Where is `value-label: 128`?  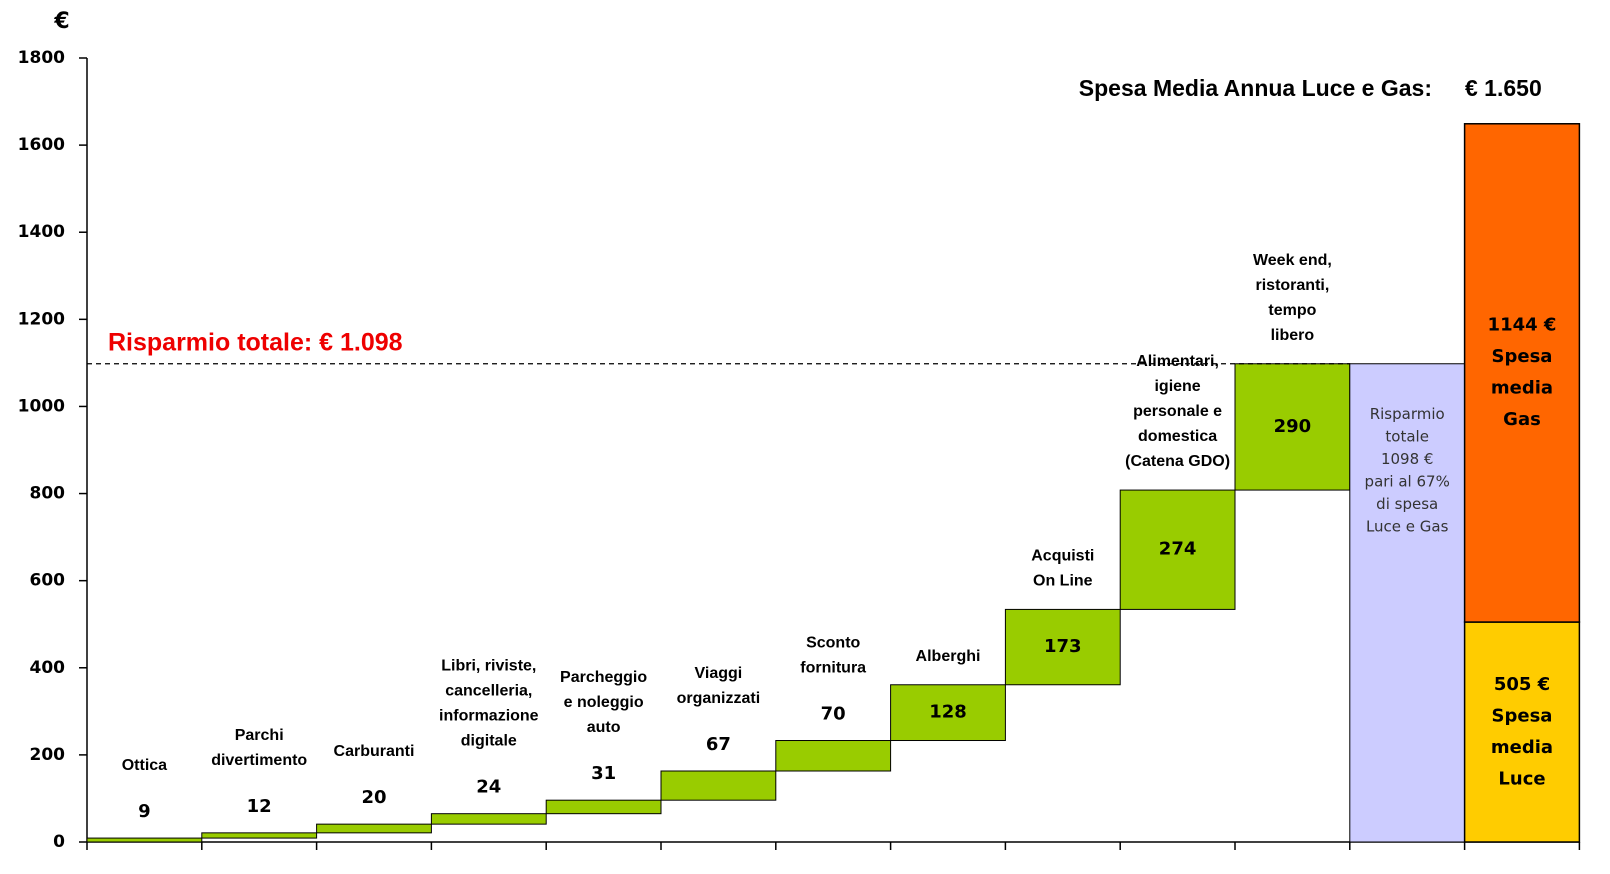
value-label: 128 is located at coordinates (948, 712).